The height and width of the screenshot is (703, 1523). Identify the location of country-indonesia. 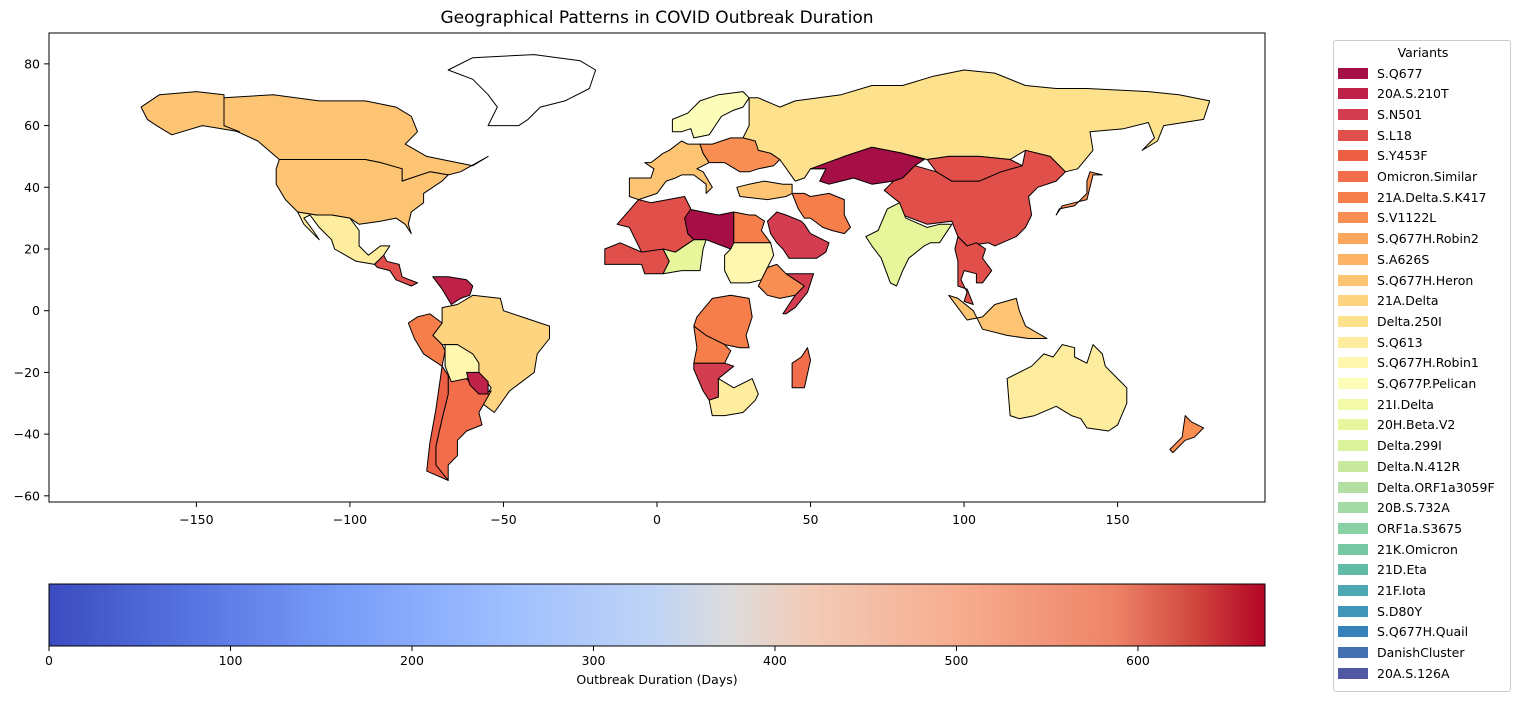
(998, 316).